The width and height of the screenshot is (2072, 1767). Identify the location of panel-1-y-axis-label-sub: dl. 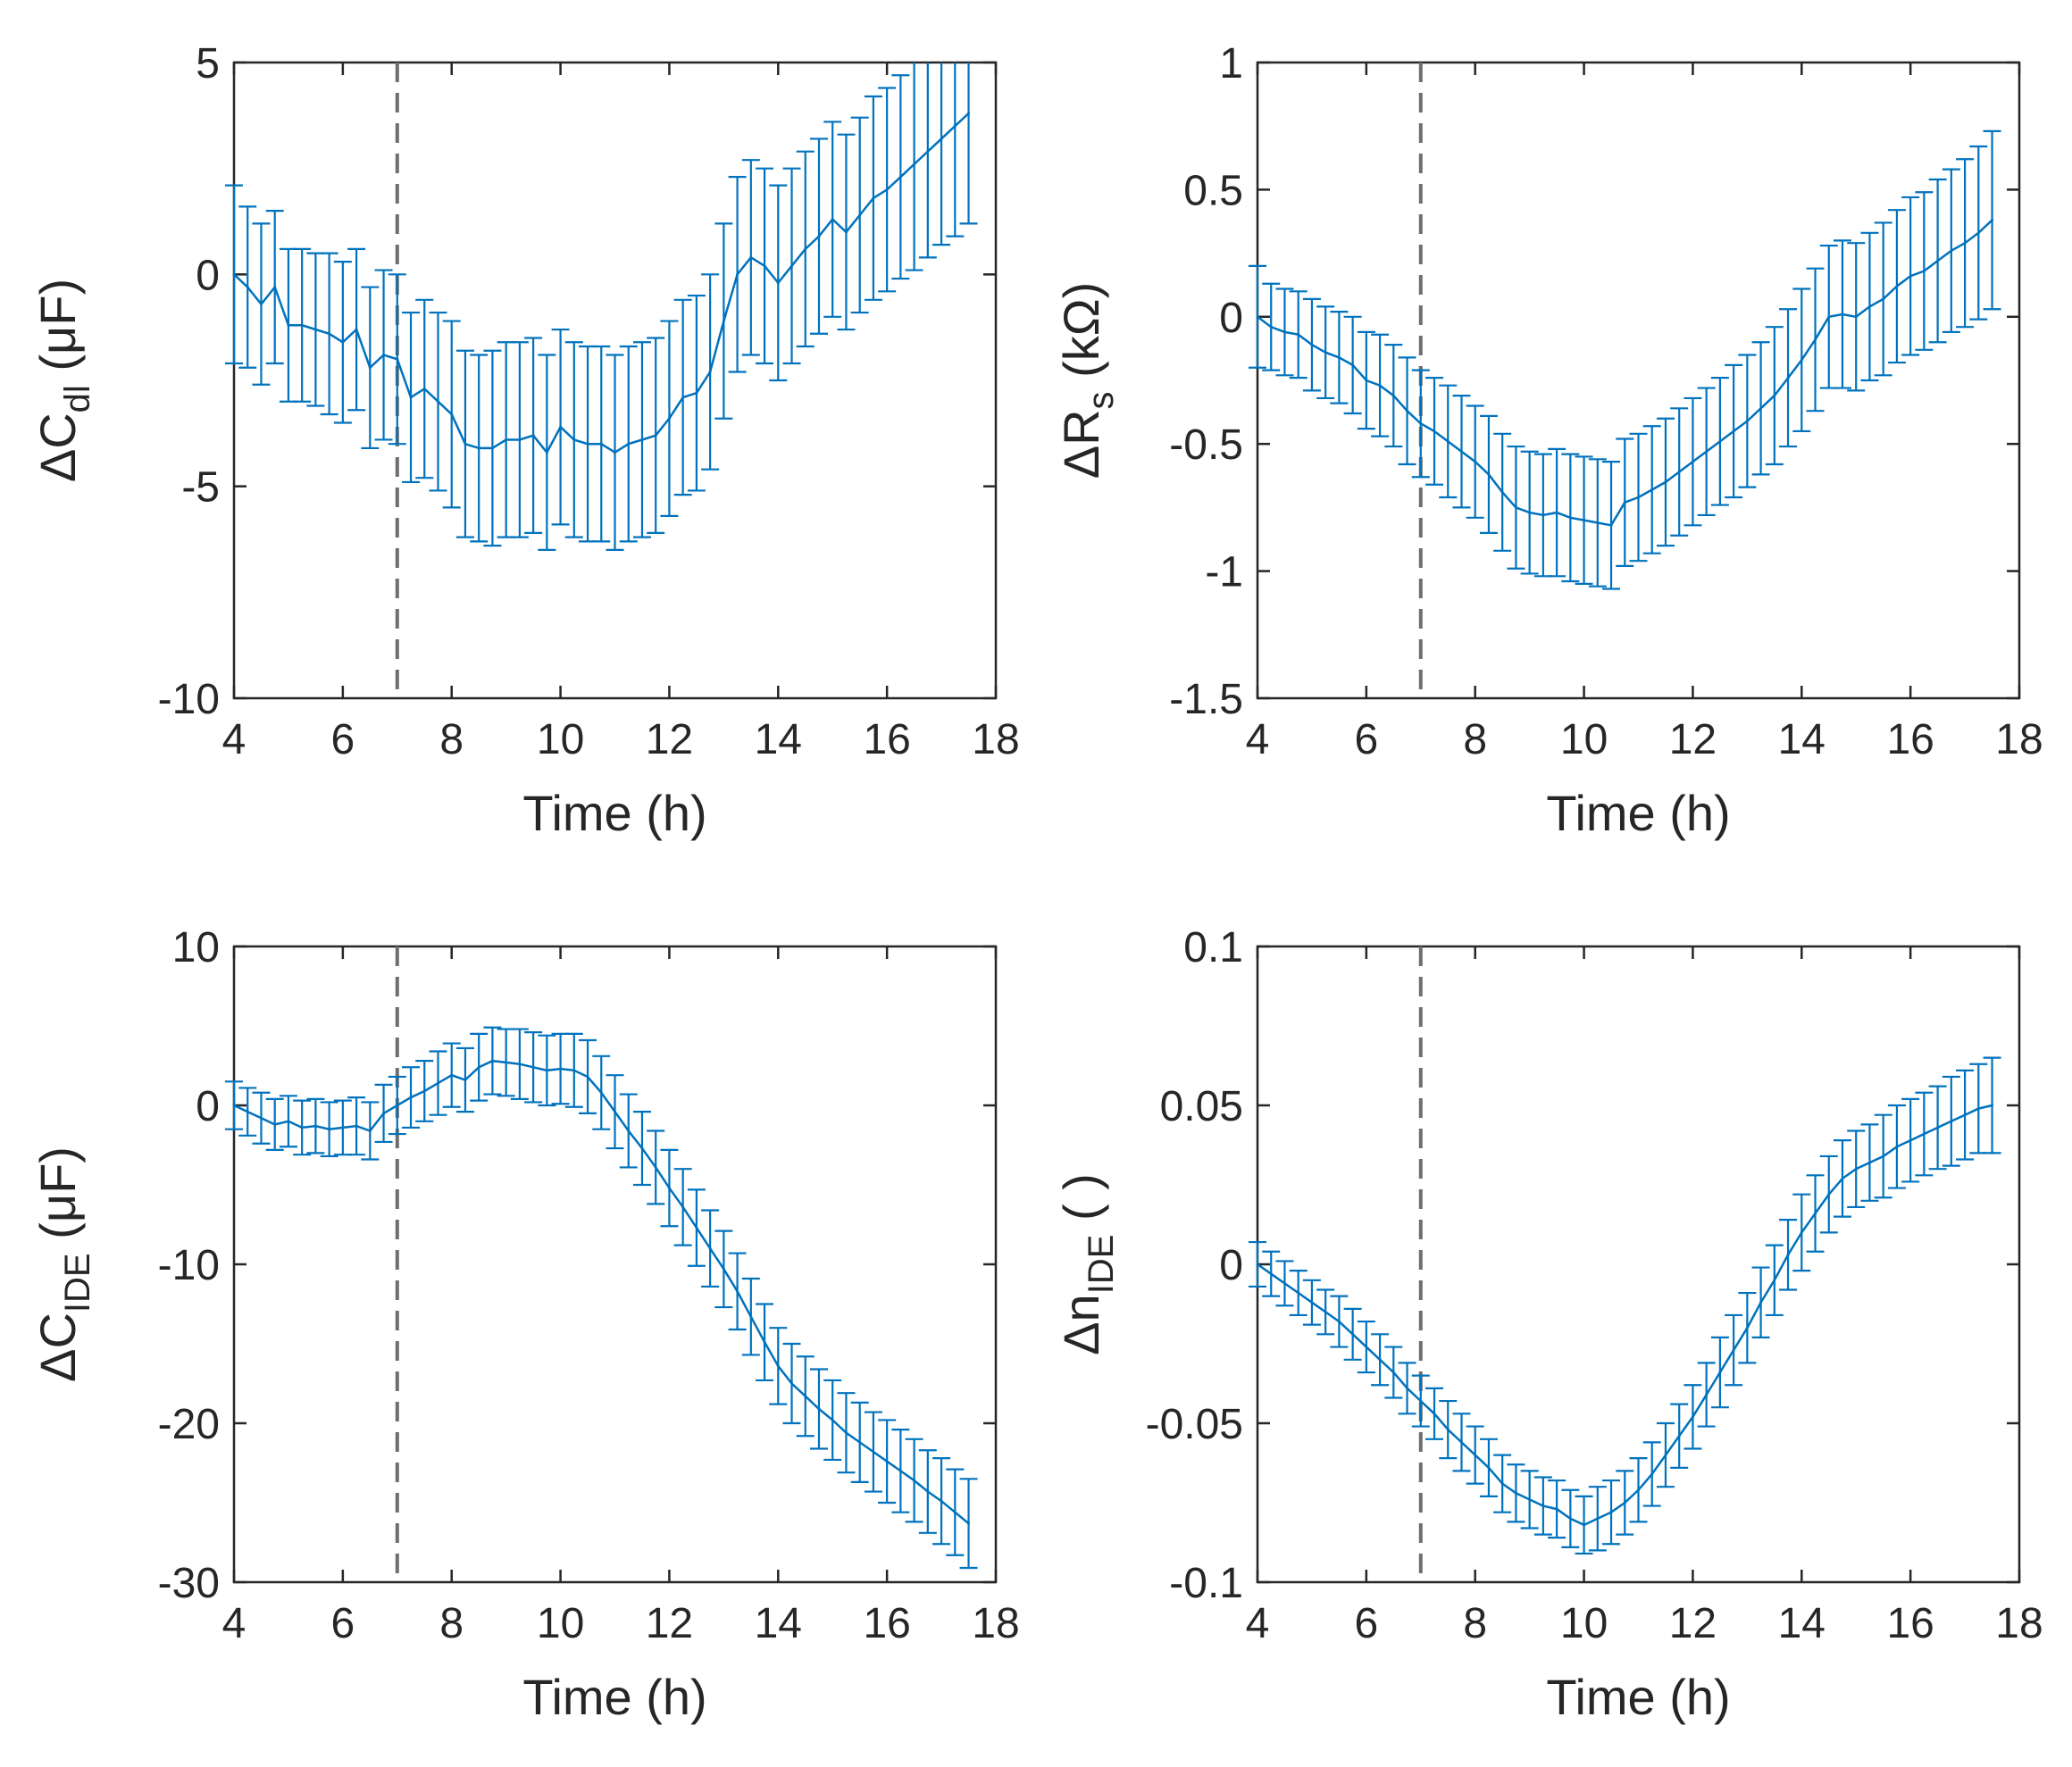
(77, 399).